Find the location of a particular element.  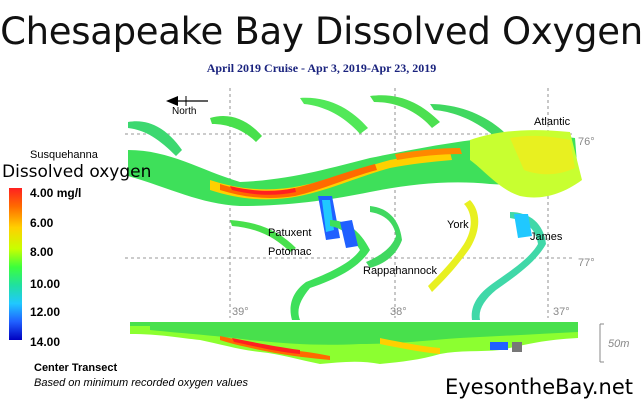

legend-tick-12: 12.00 is located at coordinates (45, 312).